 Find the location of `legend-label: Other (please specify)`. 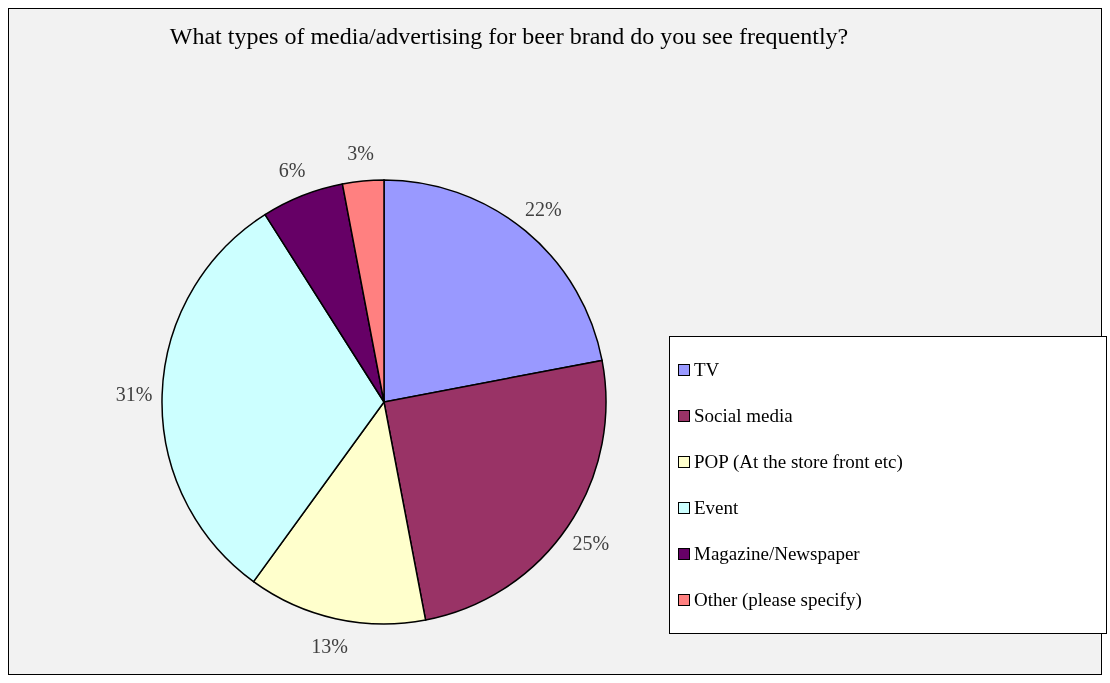

legend-label: Other (please specify) is located at coordinates (778, 600).